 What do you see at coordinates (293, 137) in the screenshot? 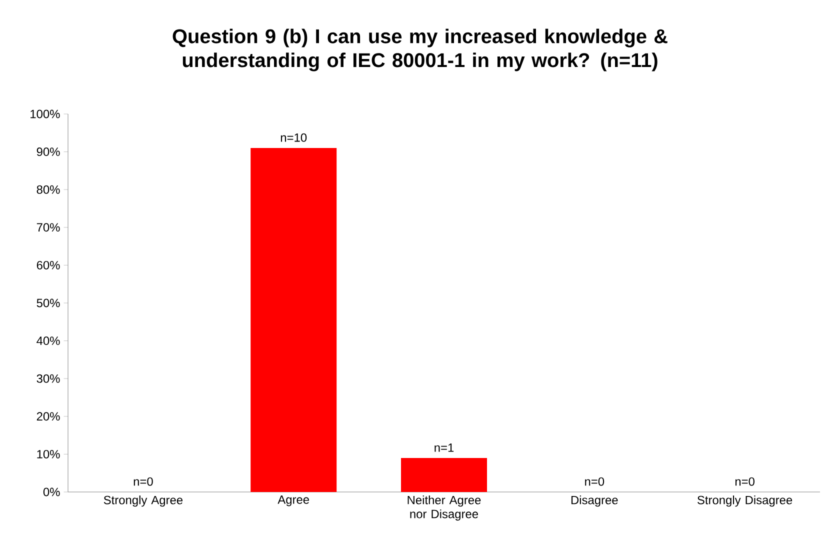
I see `annotation: n=10` at bounding box center [293, 137].